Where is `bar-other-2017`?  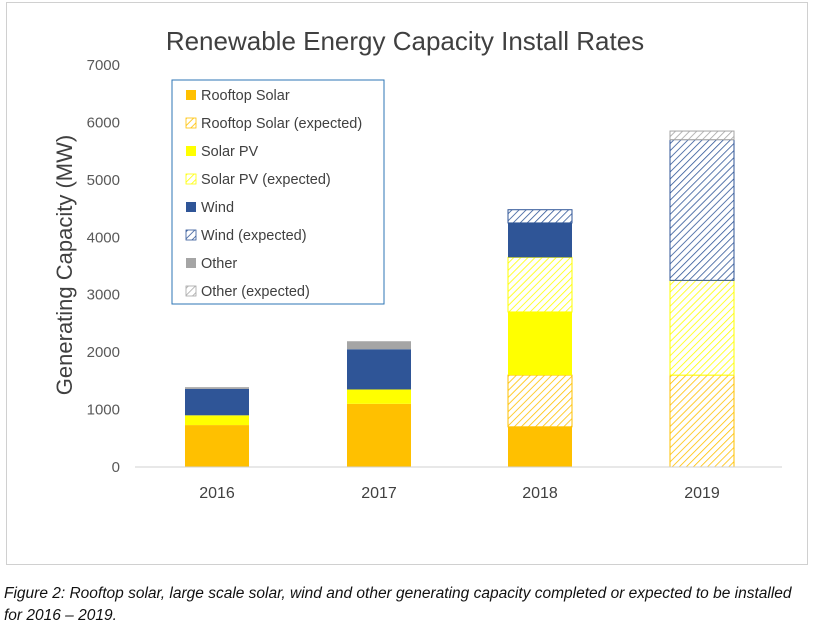
bar-other-2017 is located at coordinates (379, 345).